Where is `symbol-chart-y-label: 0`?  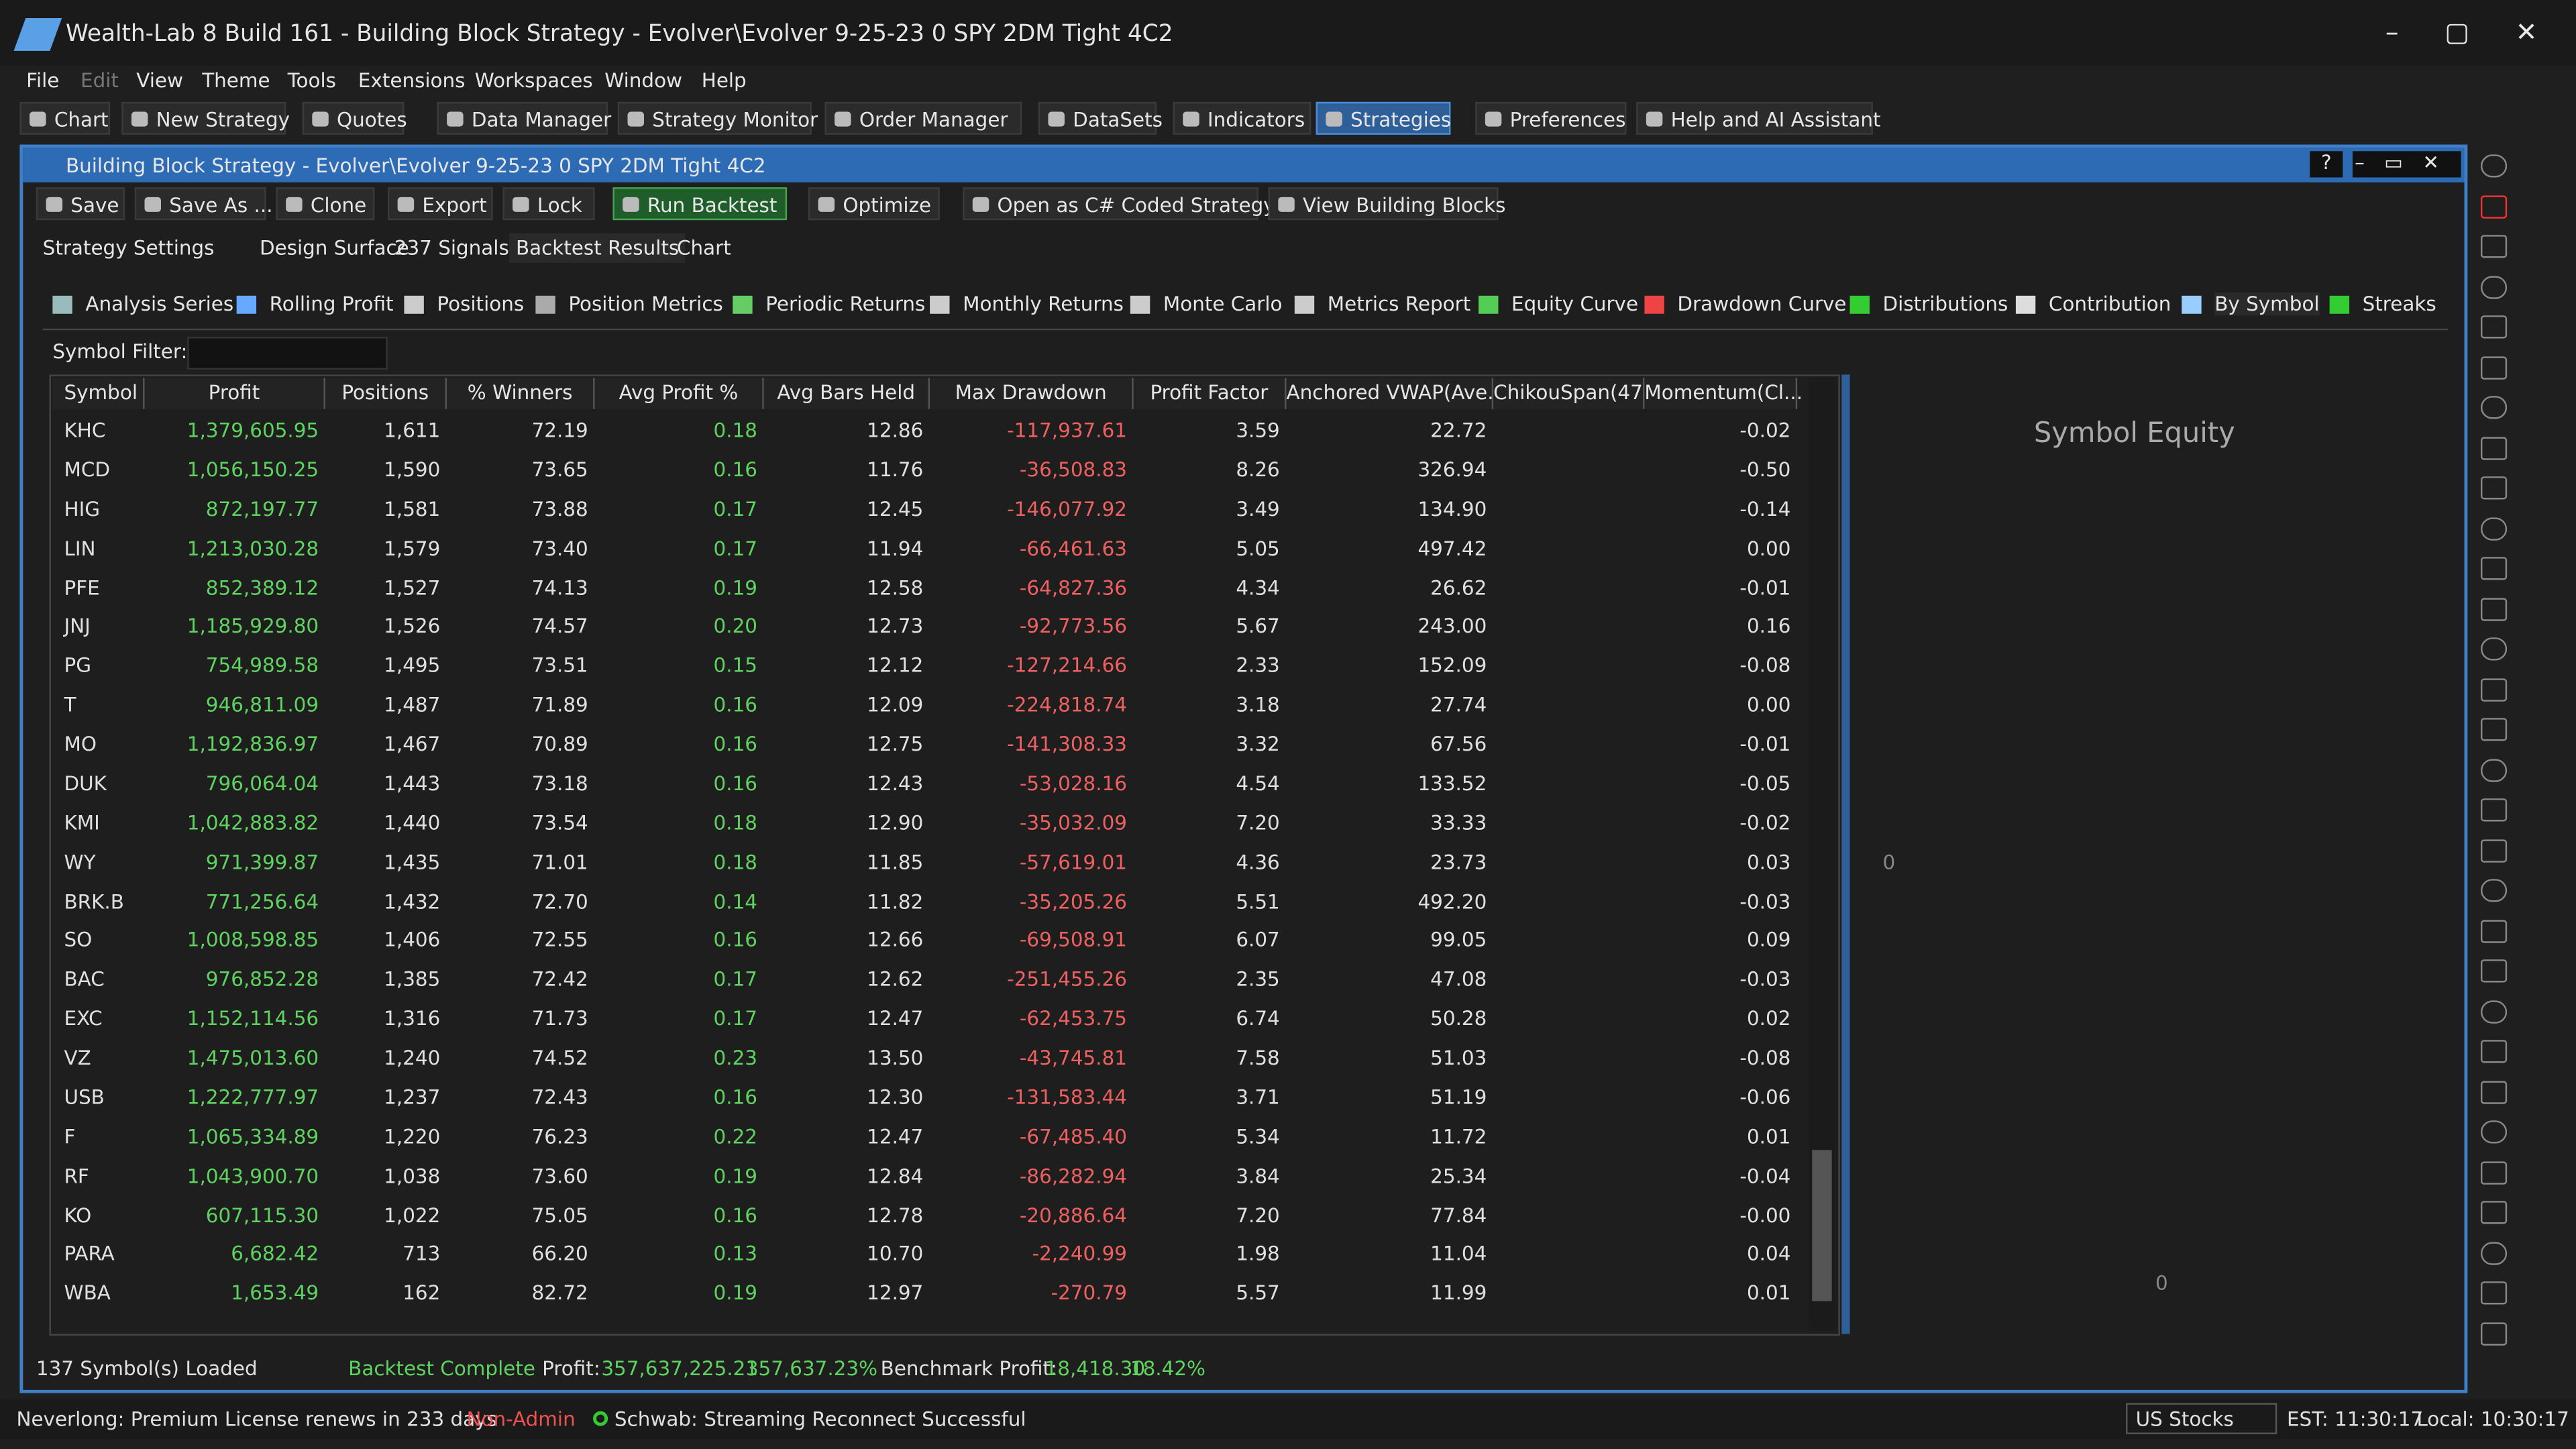 symbol-chart-y-label: 0 is located at coordinates (1889, 862).